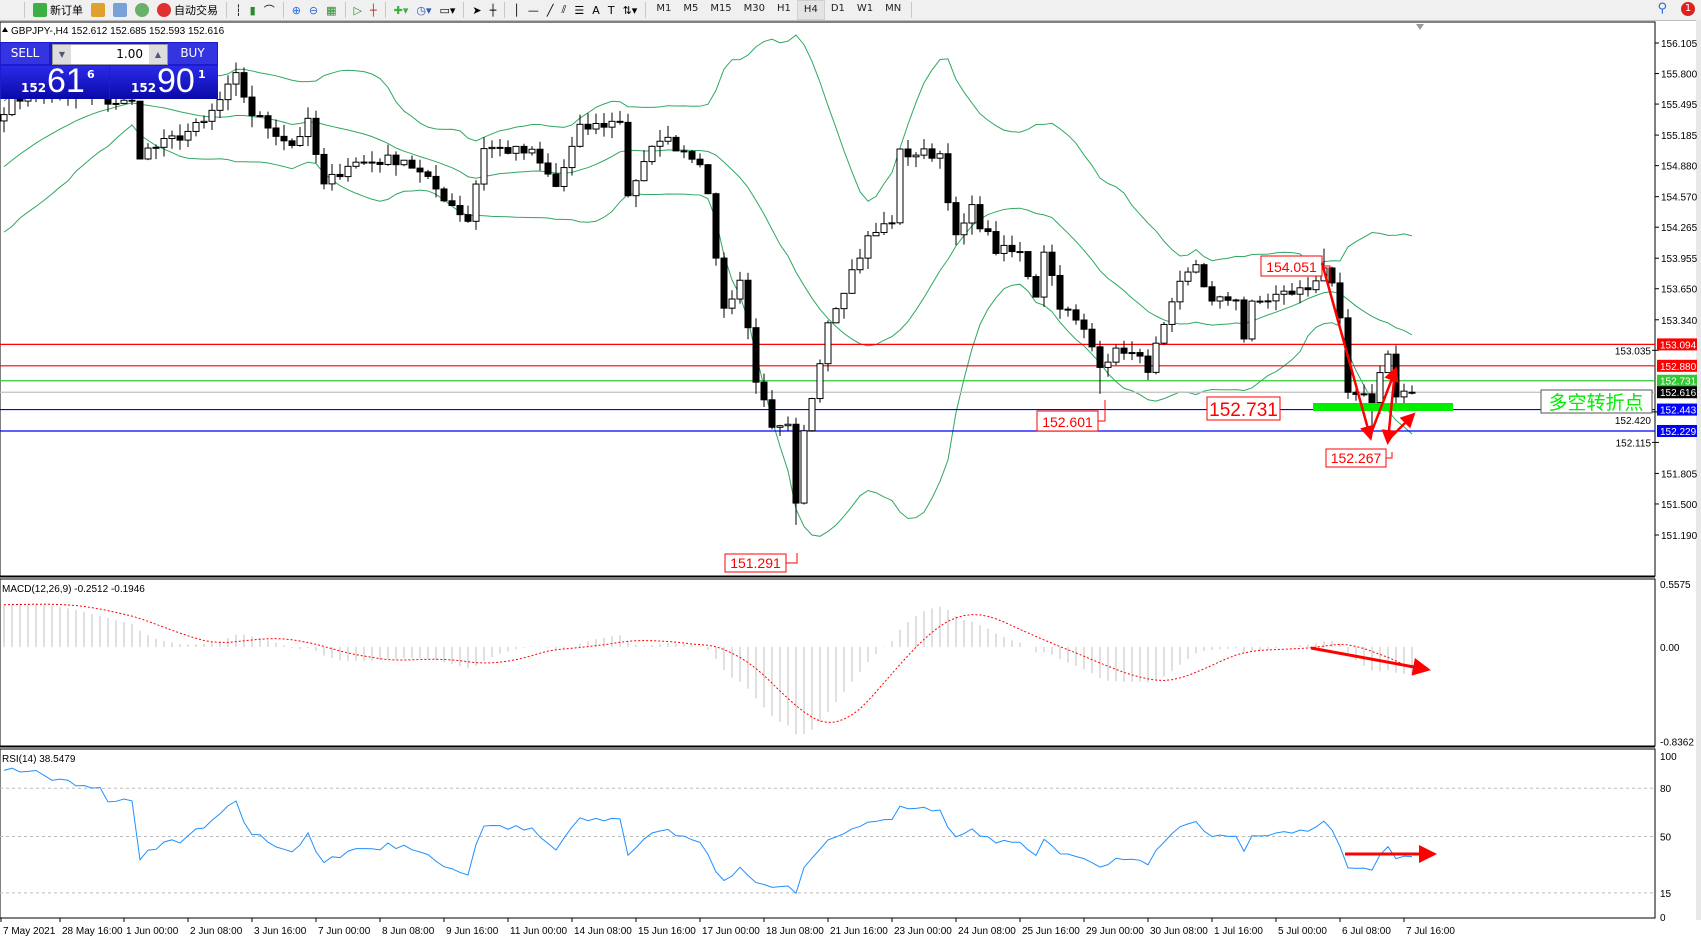 The image size is (1701, 941). What do you see at coordinates (1666, 838) in the screenshot?
I see `rsi-tick-label: 50` at bounding box center [1666, 838].